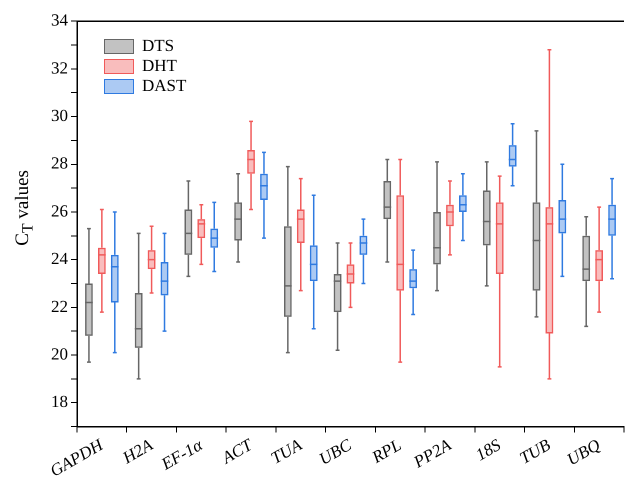 The height and width of the screenshot is (493, 642). Describe the element at coordinates (584, 452) in the screenshot. I see `x-tick-label: UBQ` at that location.